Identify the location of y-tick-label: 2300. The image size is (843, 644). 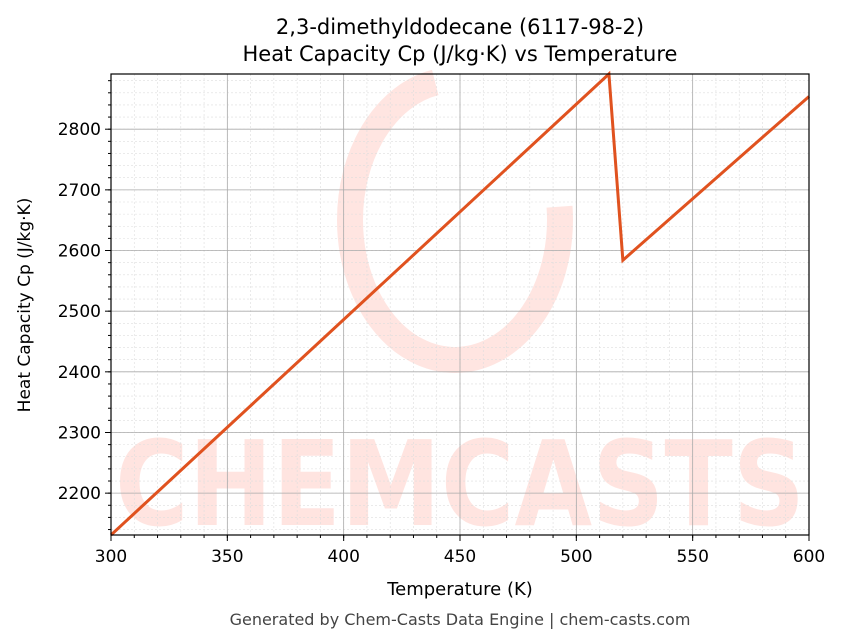
(79, 433).